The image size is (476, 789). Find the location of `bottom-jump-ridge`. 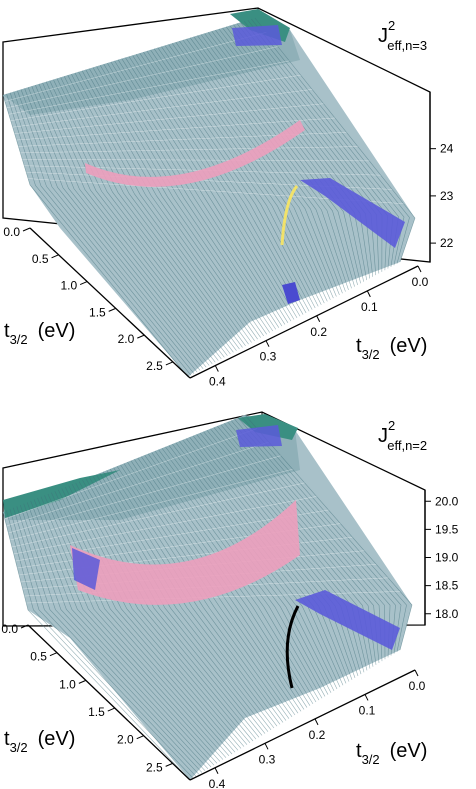

bottom-jump-ridge is located at coordinates (347, 620).